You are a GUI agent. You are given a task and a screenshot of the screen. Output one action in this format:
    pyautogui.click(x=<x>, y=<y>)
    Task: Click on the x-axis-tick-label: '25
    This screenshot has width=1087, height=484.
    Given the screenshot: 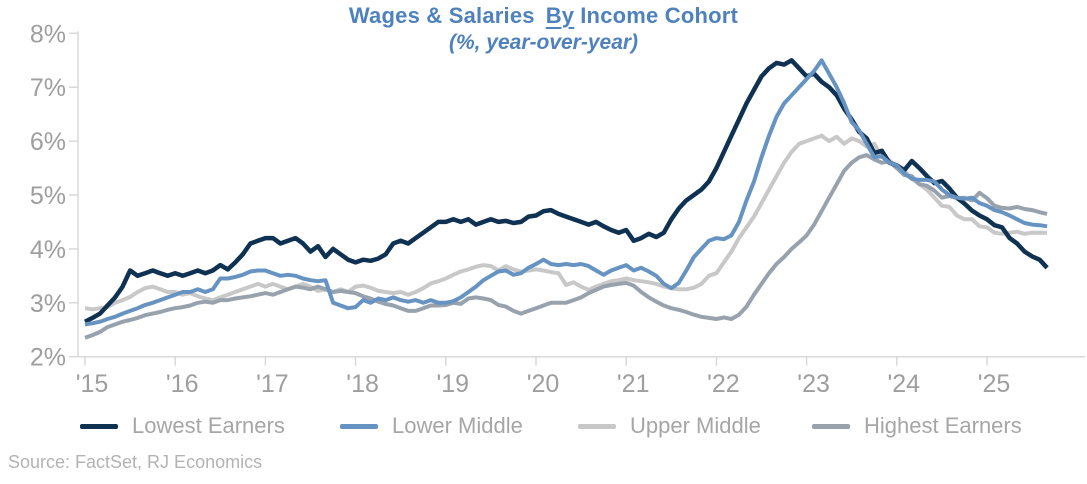 What is the action you would take?
    pyautogui.click(x=994, y=384)
    